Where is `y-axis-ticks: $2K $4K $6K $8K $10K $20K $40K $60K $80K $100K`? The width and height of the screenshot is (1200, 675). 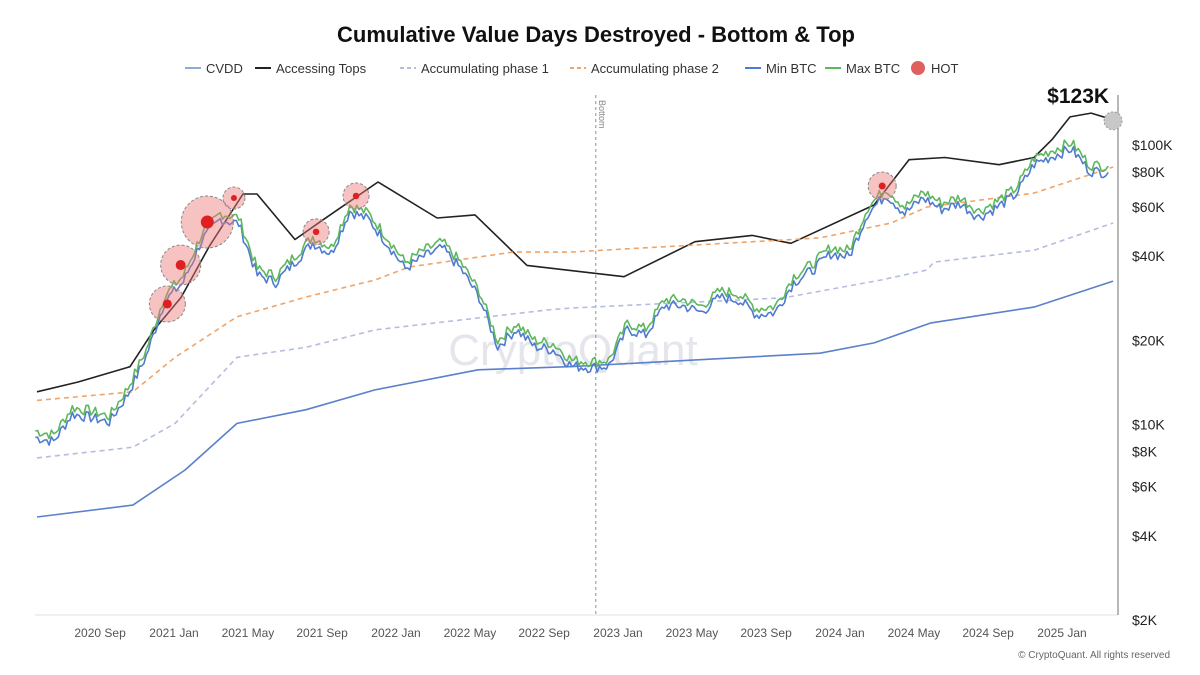 y-axis-ticks: $2K $4K $6K $8K $10K $20K $40K $60K $80K $100K is located at coordinates (1152, 382).